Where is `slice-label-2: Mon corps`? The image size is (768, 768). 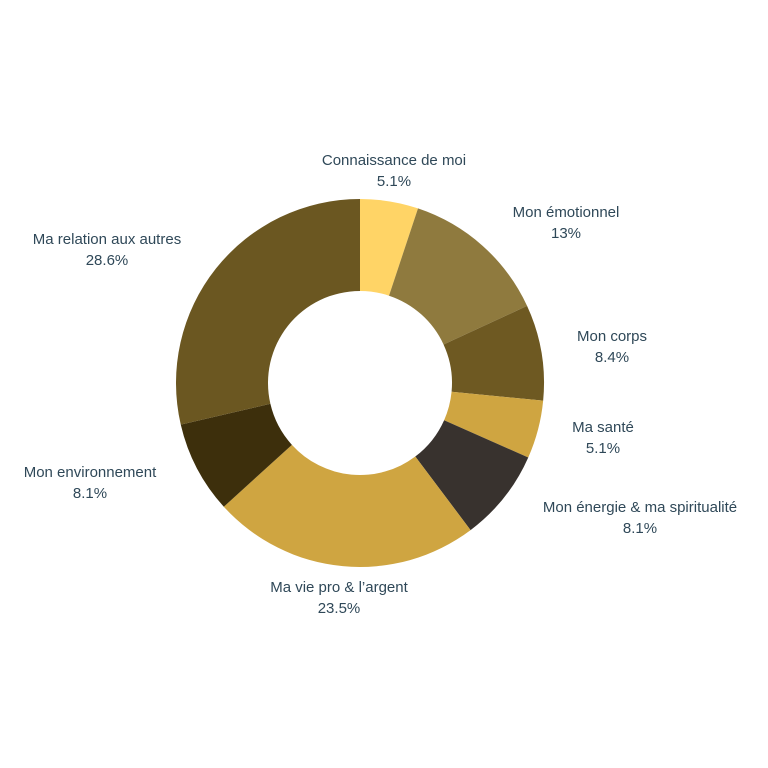
slice-label-2: Mon corps is located at coordinates (612, 336).